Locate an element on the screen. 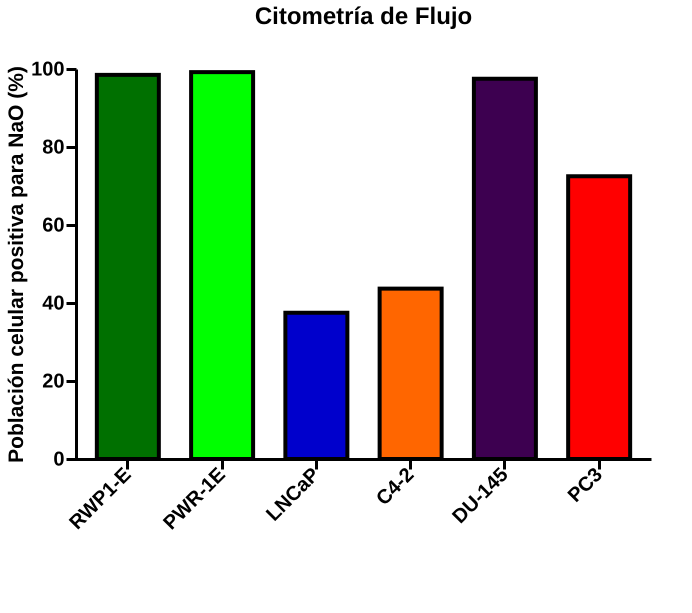 The image size is (692, 613). y-tick-label: 80 is located at coordinates (53, 147).